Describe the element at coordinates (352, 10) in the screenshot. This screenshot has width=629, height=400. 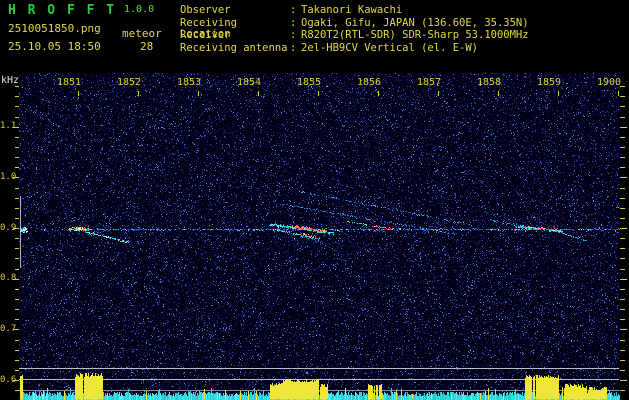
I see `info-value: Takanori Kawachi` at that location.